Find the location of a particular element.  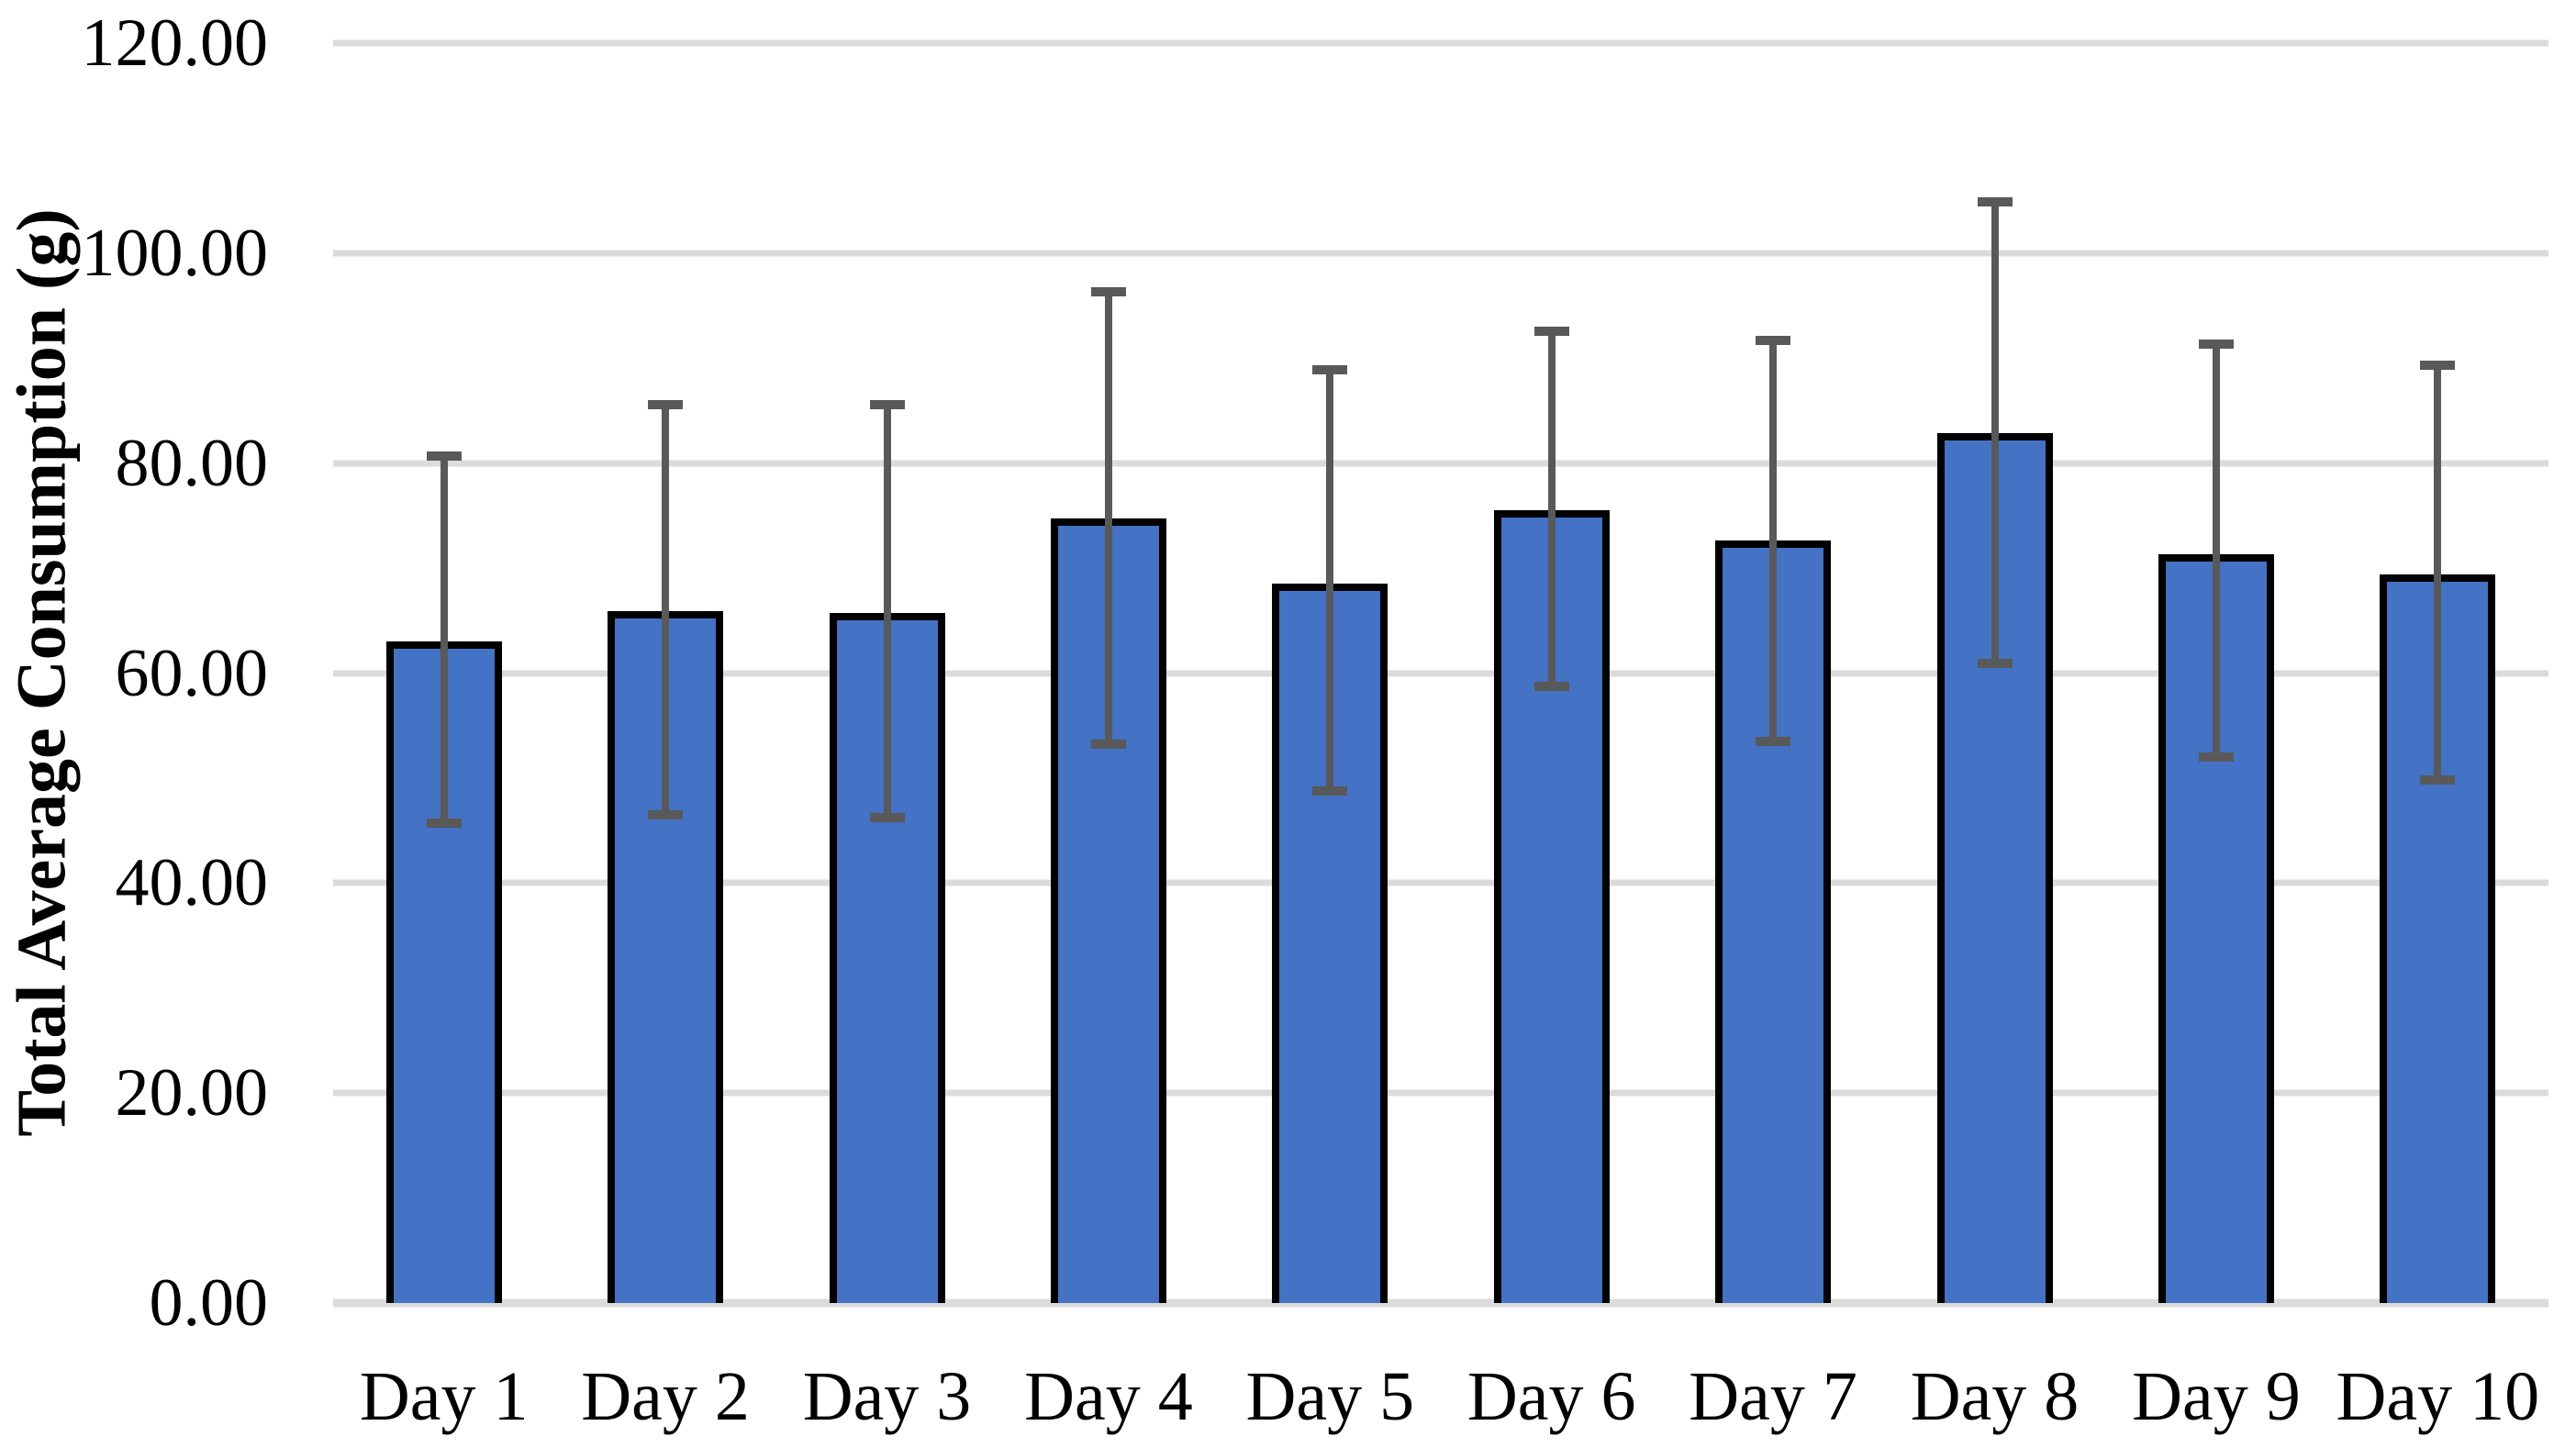

x-axis-tick-label-day-6: Day 6 is located at coordinates (1551, 1397).